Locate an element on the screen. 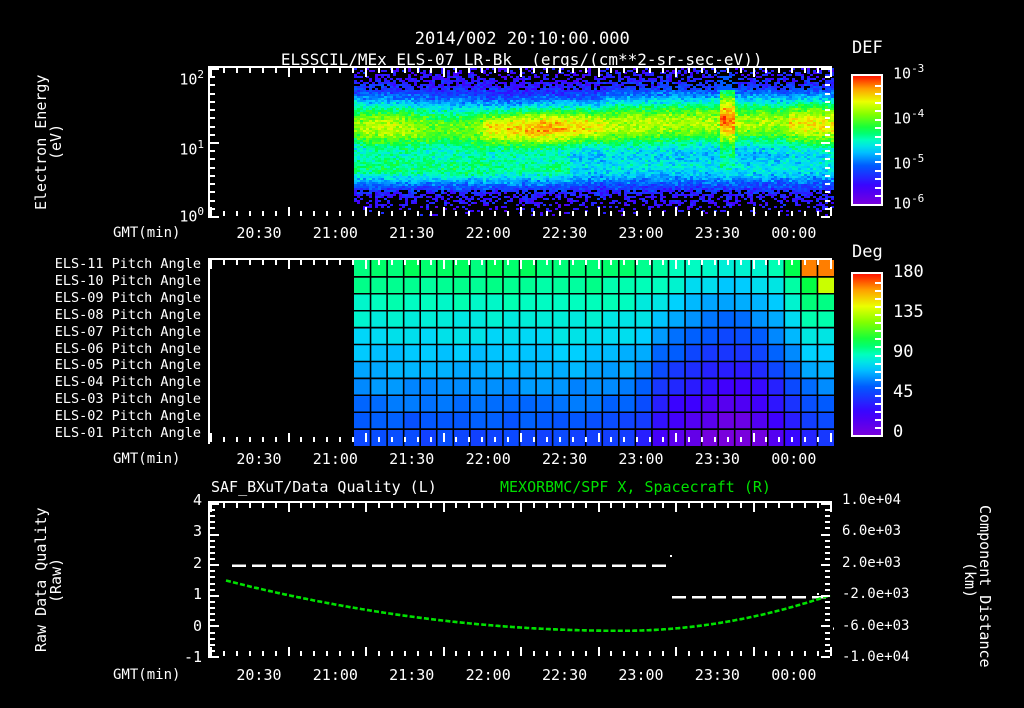 This screenshot has width=1024, height=708. bottom-panel-xlabel: GMT(min) is located at coordinates (147, 675).